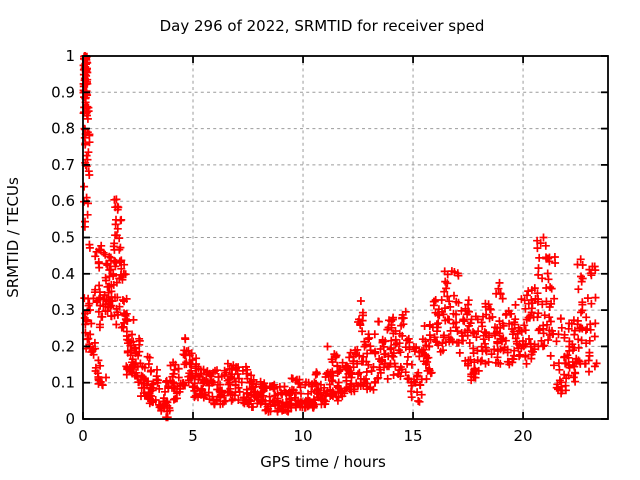  I want to click on x-axis-label: GPS time / hours, so click(323, 462).